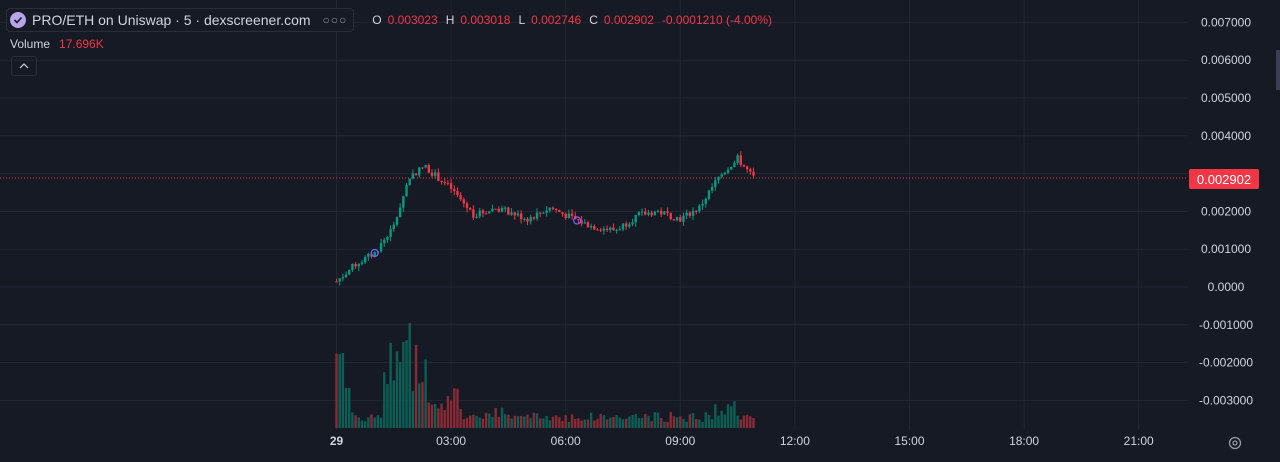  What do you see at coordinates (545, 375) in the screenshot?
I see `volume-bars` at bounding box center [545, 375].